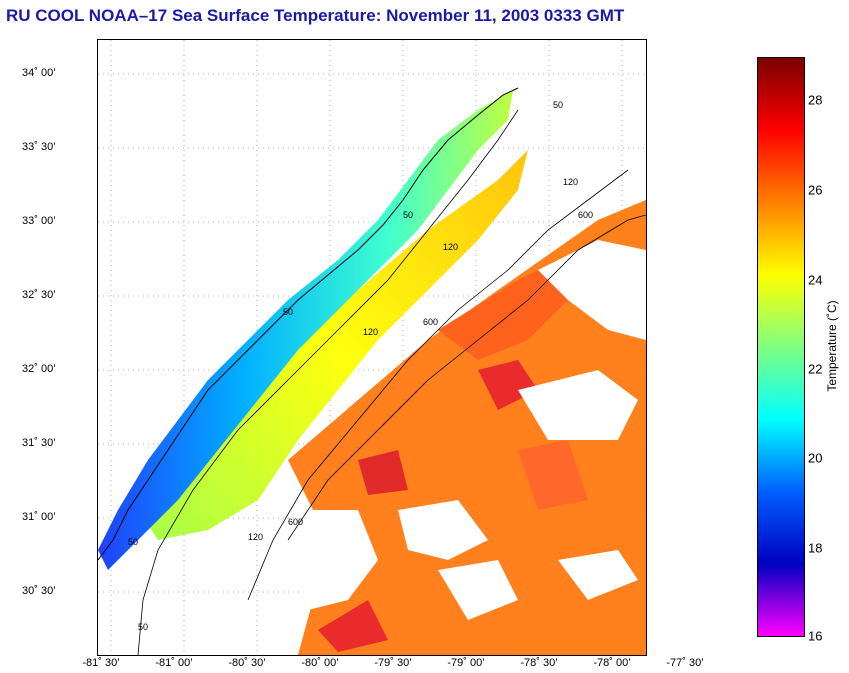 Image resolution: width=849 pixels, height=673 pixels. What do you see at coordinates (815, 369) in the screenshot?
I see `colorbar-tick: 22` at bounding box center [815, 369].